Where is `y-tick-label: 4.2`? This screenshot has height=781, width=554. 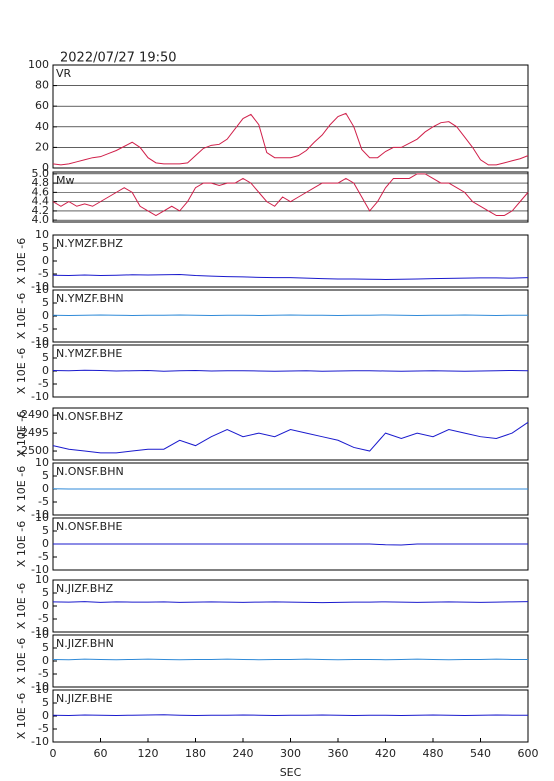
y-tick-label: 4.2 is located at coordinates (41, 210).